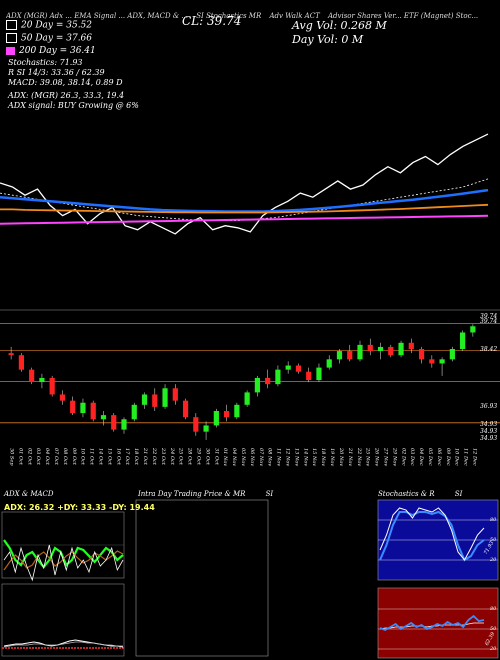 Image resolution: width=500 pixels, height=660 pixels. What do you see at coordinates (314, 457) in the screenshot?
I see `date-tick-label: 15 Nov` at bounding box center [314, 457].